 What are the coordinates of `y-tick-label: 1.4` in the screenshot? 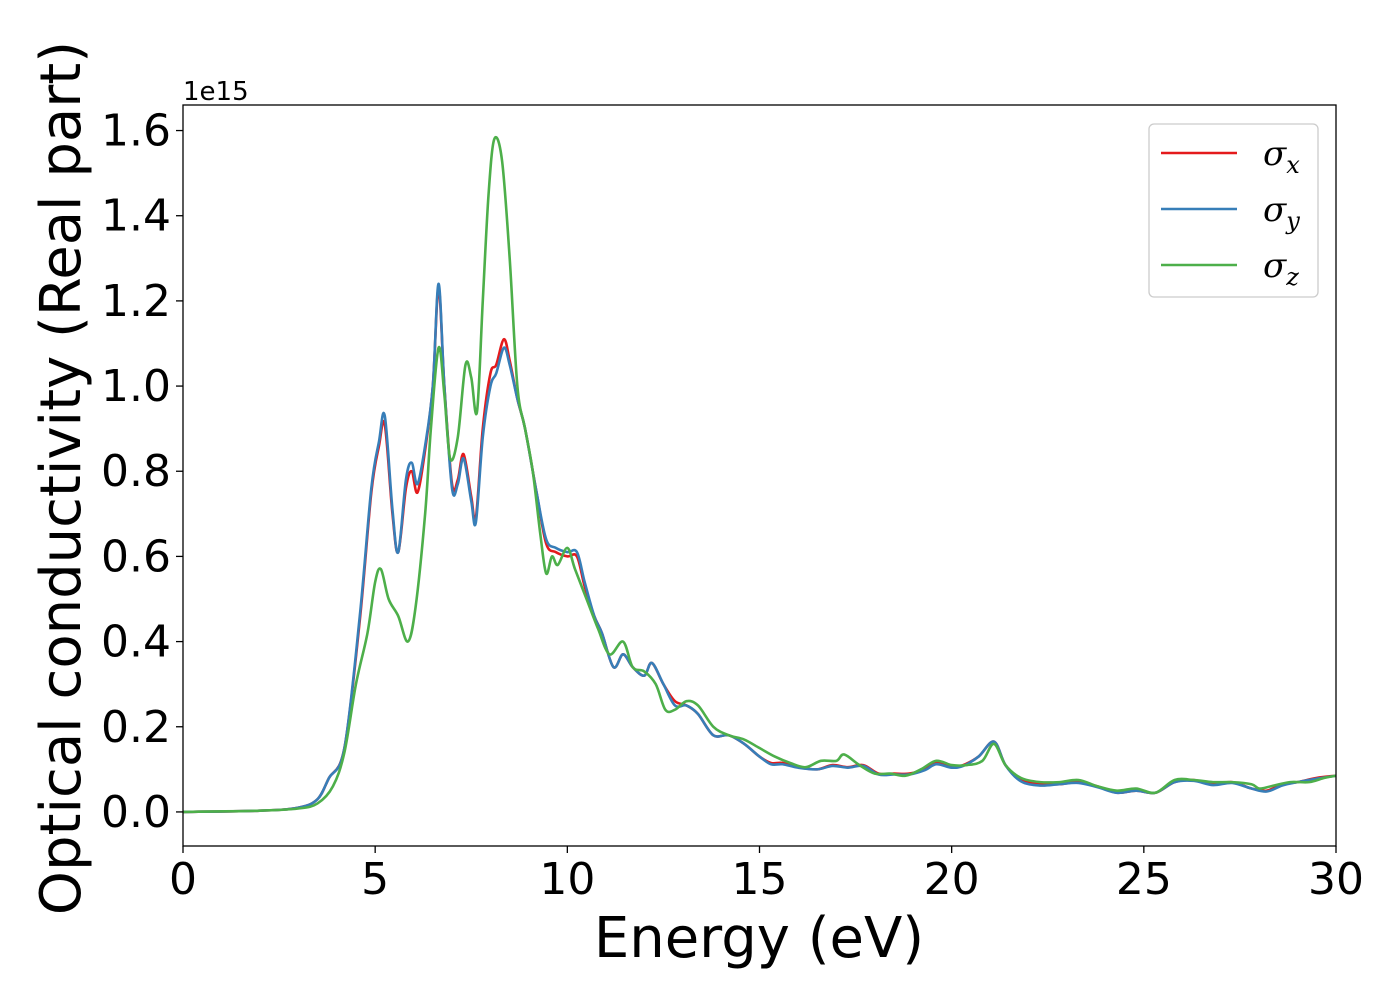 It's located at (136, 216).